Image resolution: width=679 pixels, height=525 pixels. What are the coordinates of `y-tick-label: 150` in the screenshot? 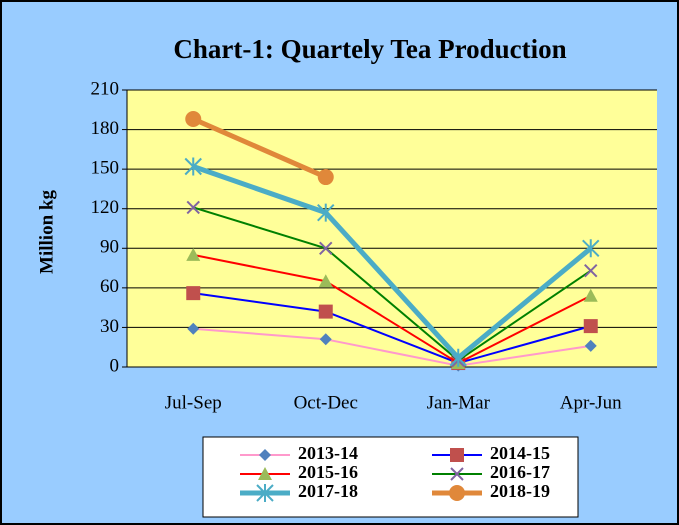 It's located at (105, 168).